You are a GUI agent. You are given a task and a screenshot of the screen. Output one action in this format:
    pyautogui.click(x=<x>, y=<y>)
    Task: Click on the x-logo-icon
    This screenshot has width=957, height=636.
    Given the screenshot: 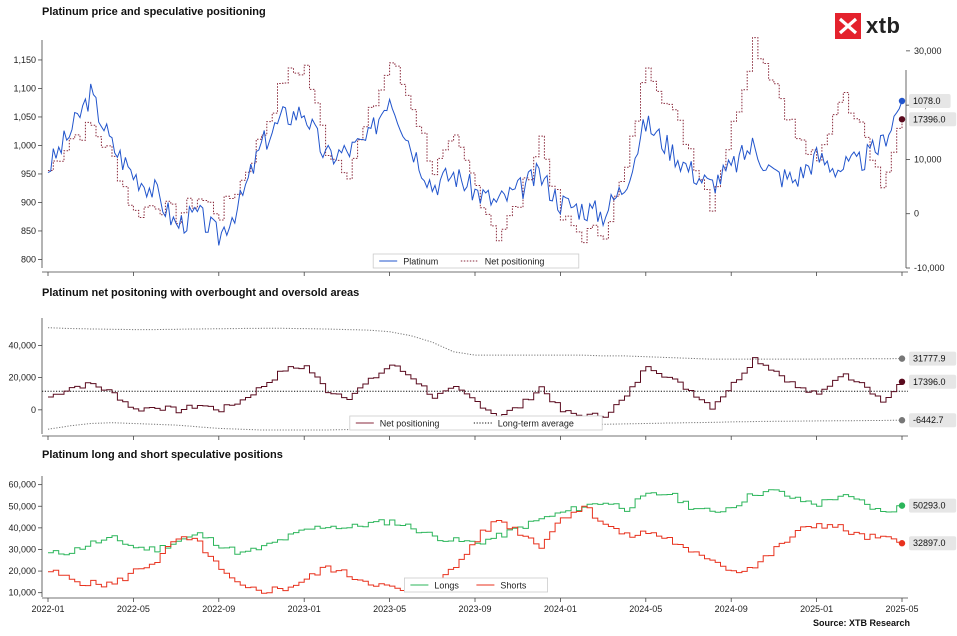 What is the action you would take?
    pyautogui.click(x=848, y=26)
    